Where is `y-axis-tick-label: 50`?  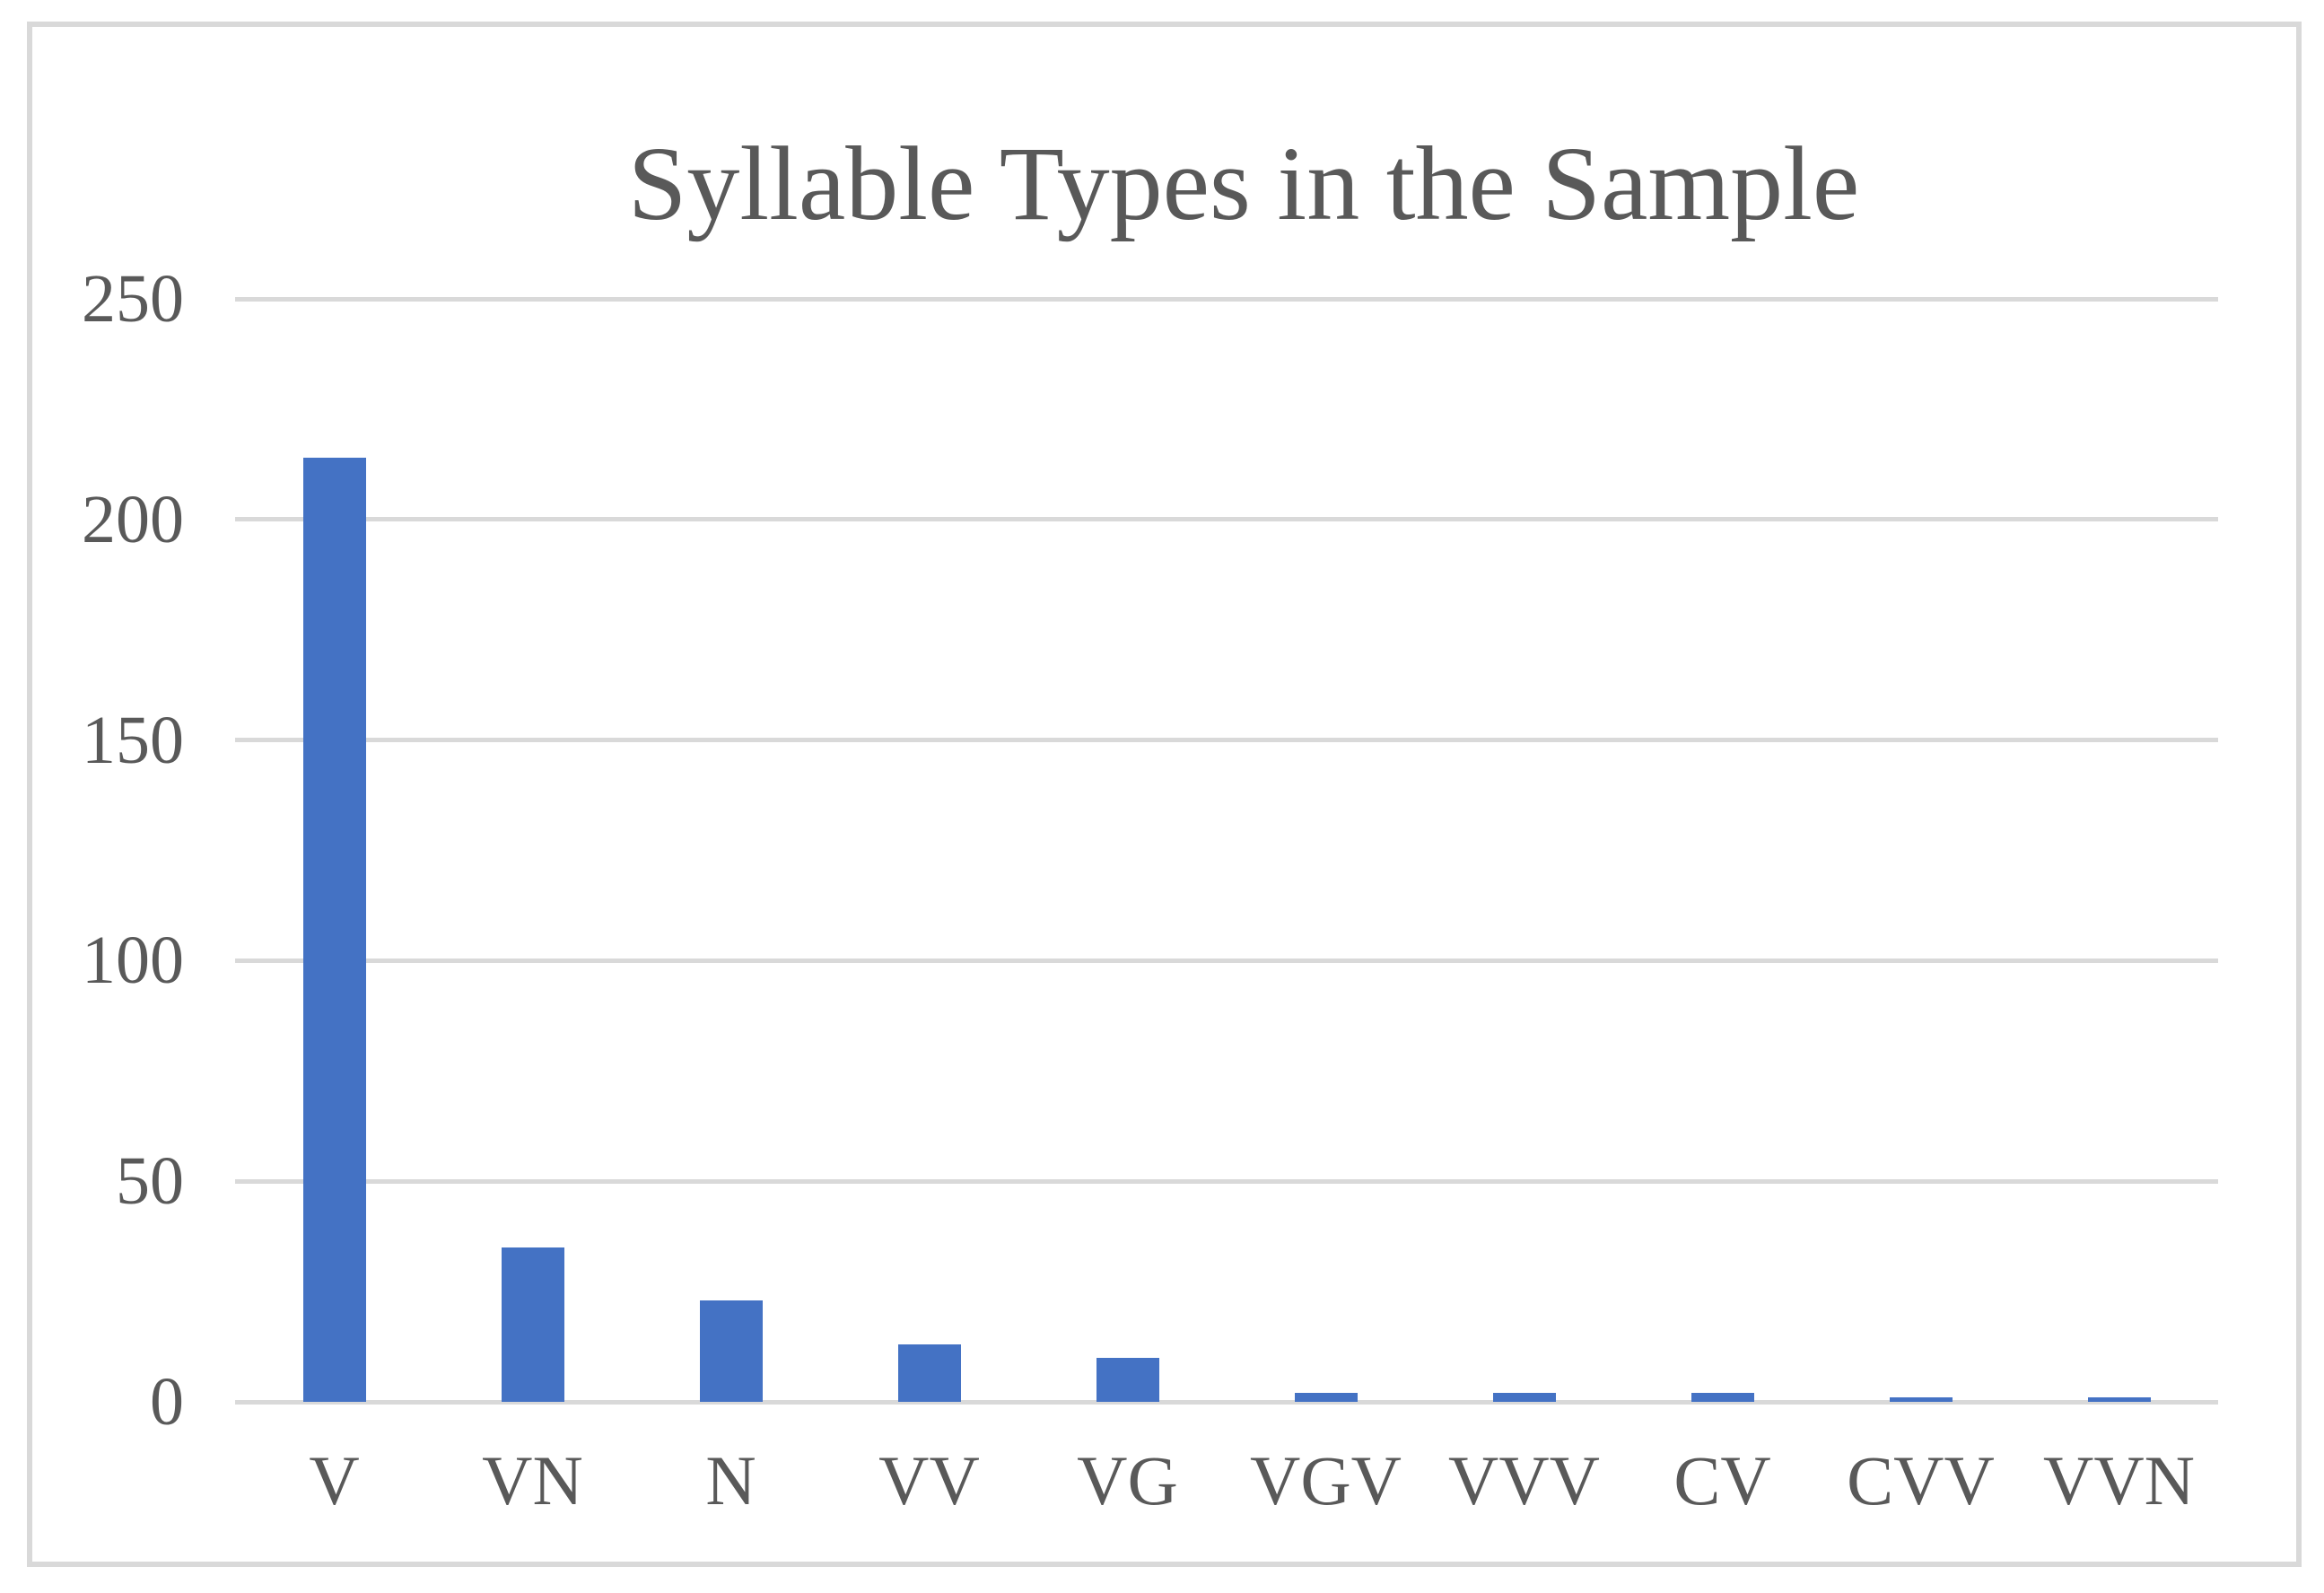 y-axis-tick-label: 50 is located at coordinates (150, 1181).